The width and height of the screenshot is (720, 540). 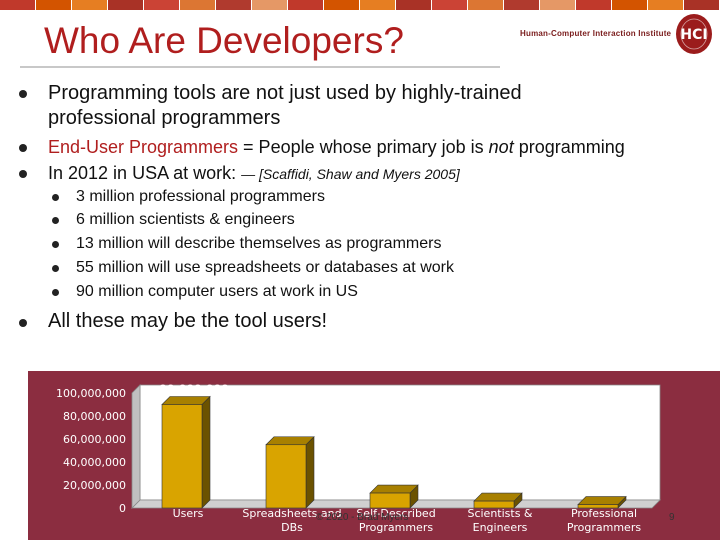 What do you see at coordinates (610, 489) in the screenshot?
I see `data-label: 3,000,000` at bounding box center [610, 489].